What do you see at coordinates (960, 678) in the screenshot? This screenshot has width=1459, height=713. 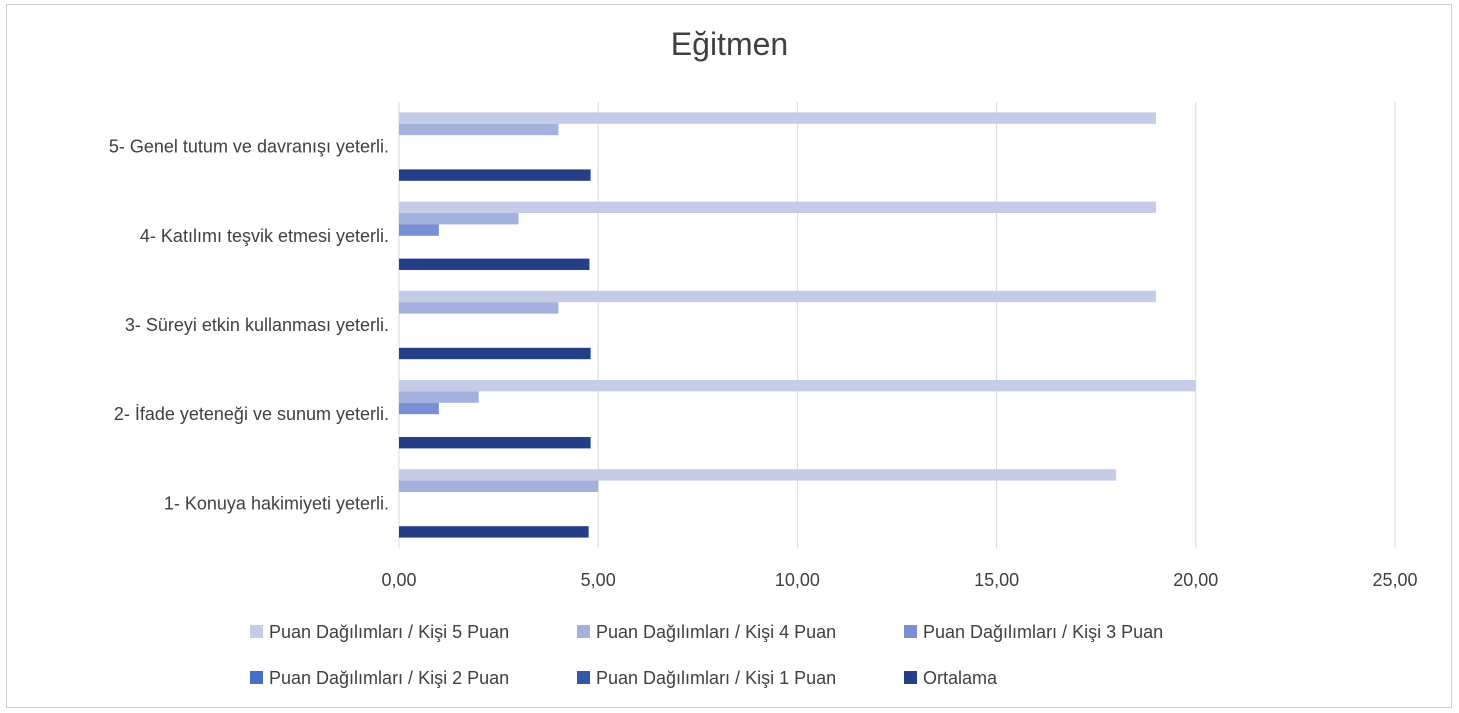 I see `legend-label: Ortalama` at bounding box center [960, 678].